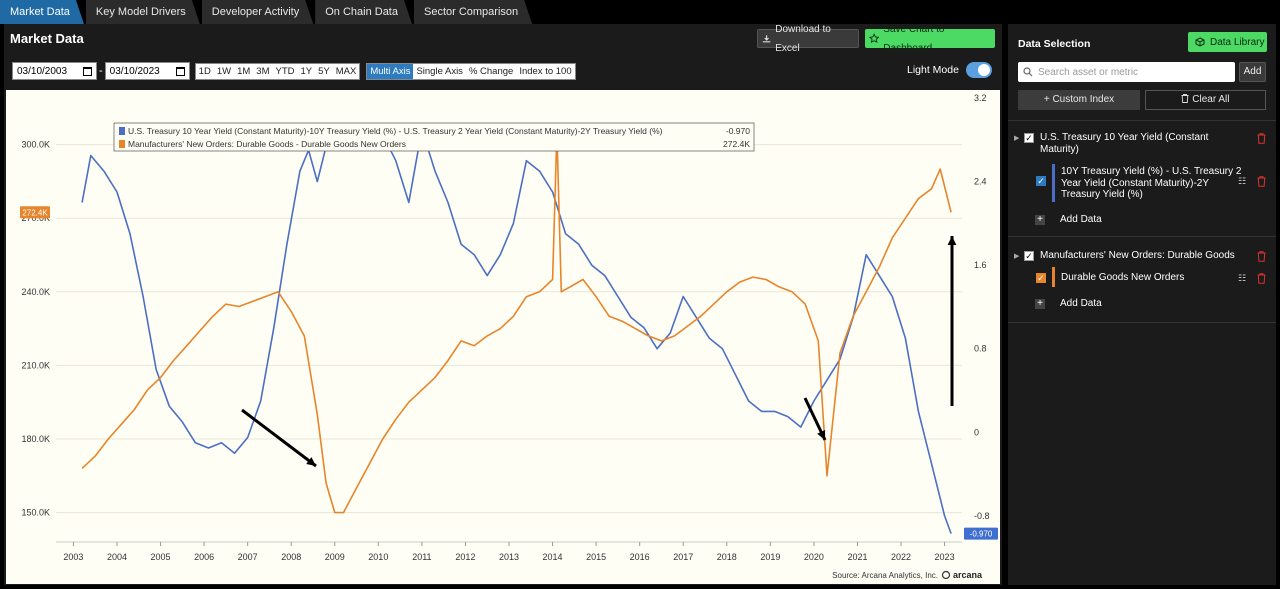  Describe the element at coordinates (545, 71) in the screenshot. I see `mode-index-to-100: Index to 100` at that location.